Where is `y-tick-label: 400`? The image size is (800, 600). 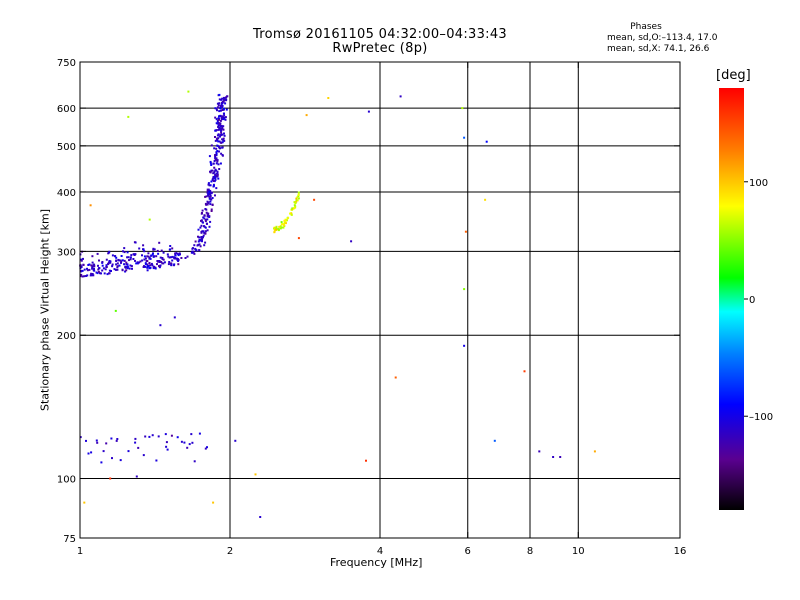 y-tick-label: 400 is located at coordinates (66, 193).